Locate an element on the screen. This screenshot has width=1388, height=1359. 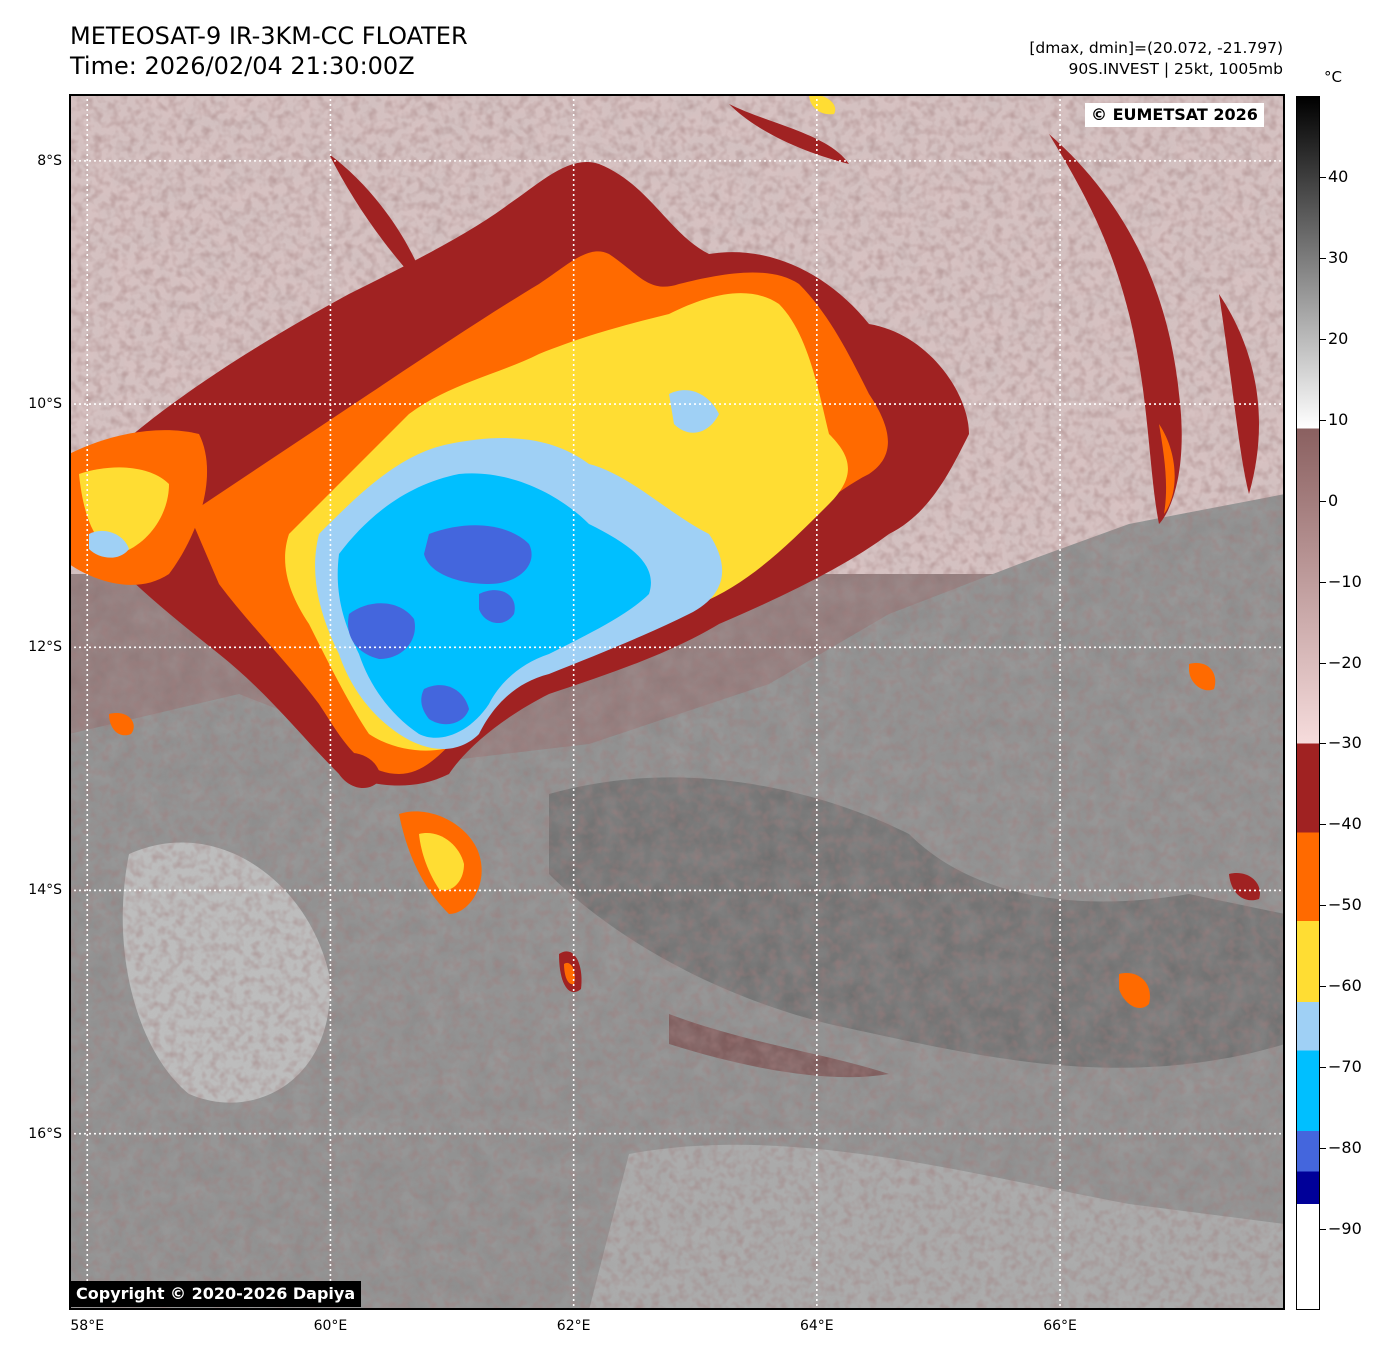
temperature-colorbar is located at coordinates (1308, 703).